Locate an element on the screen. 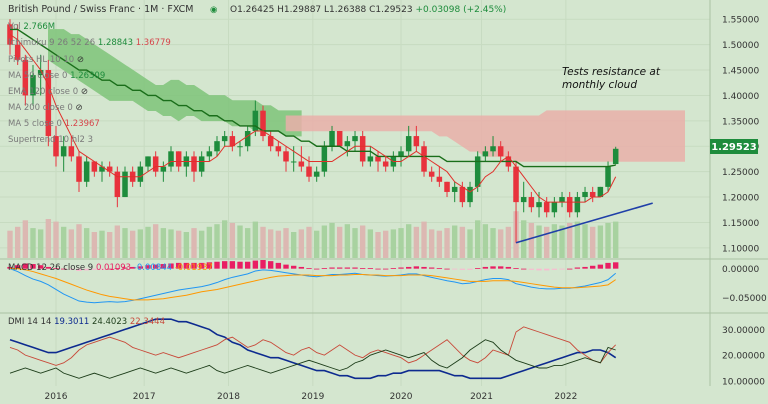 This screenshot has height=404, width=768. indicator-ema120: EMA 120 close 0 ⊘ is located at coordinates (48, 92).